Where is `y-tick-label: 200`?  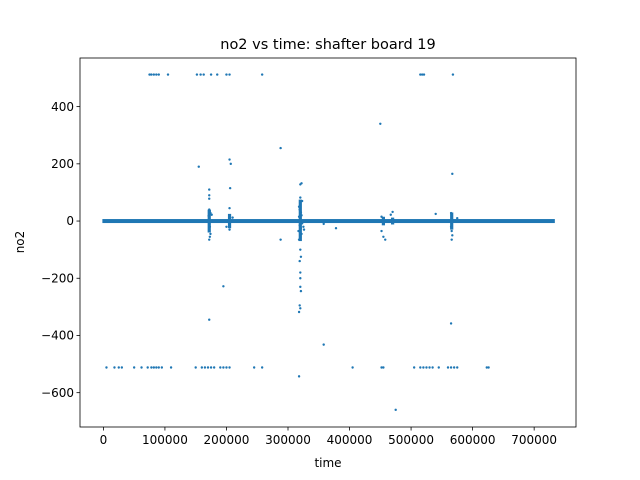 y-tick-label: 200 is located at coordinates (62, 164).